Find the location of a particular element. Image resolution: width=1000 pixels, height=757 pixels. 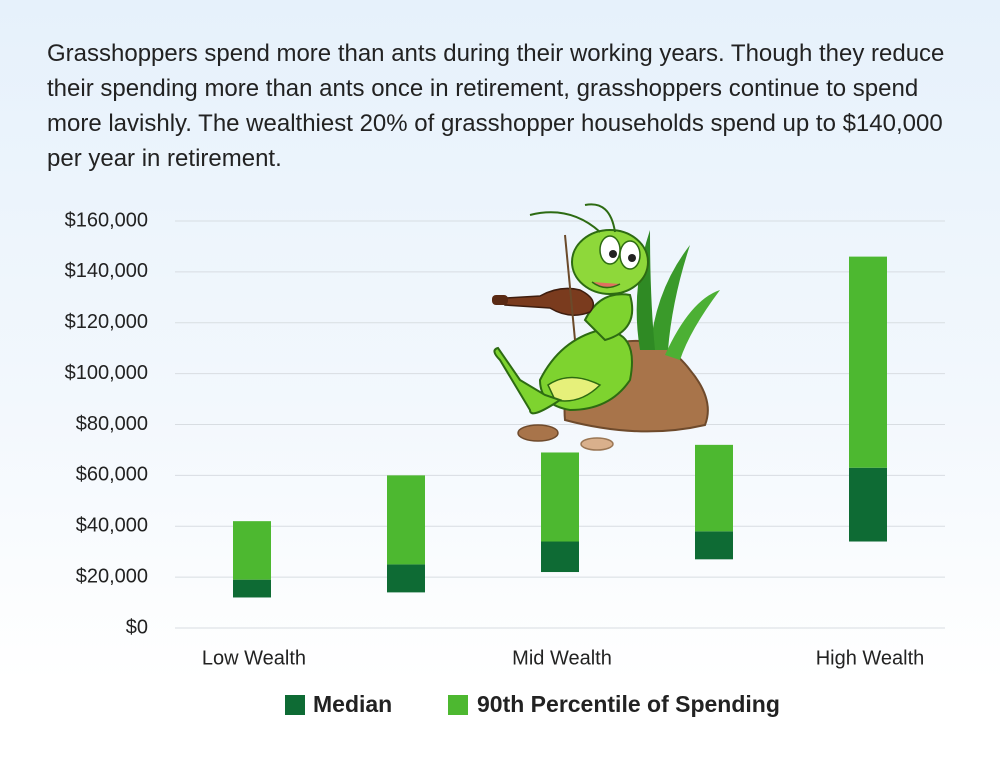

x-tick-label: Low Wealth is located at coordinates (254, 658).